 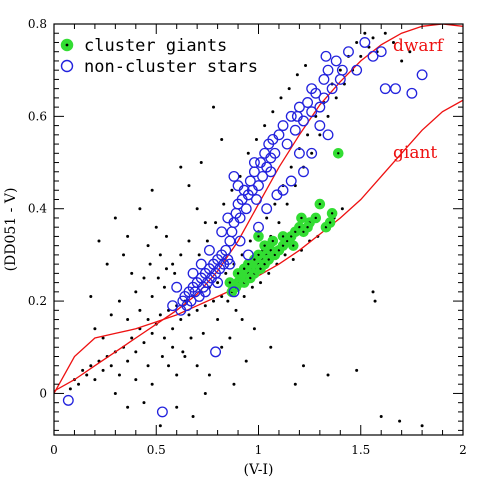 I want to click on curve-label-dwarf: dwarf, so click(x=419, y=46).